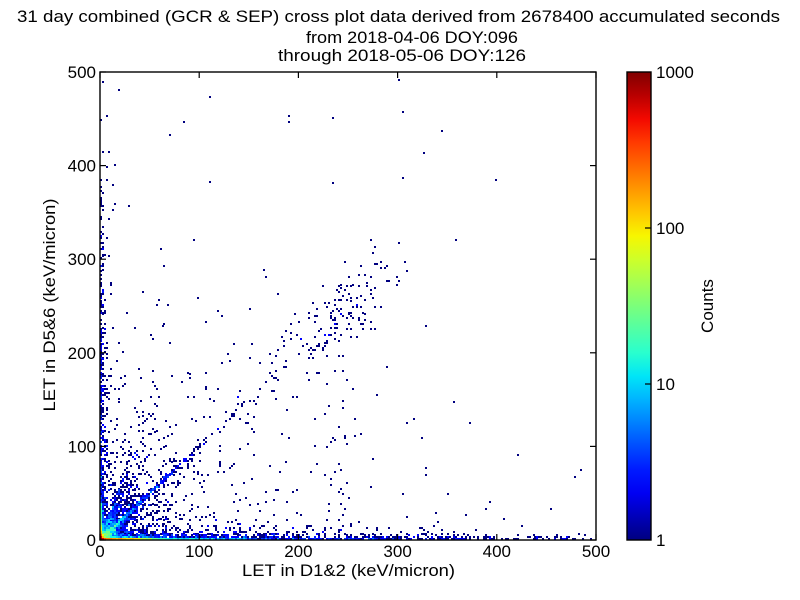  Describe the element at coordinates (412, 37) in the screenshot. I see `svg-text: from 2018-04-06 DOY:096` at that location.